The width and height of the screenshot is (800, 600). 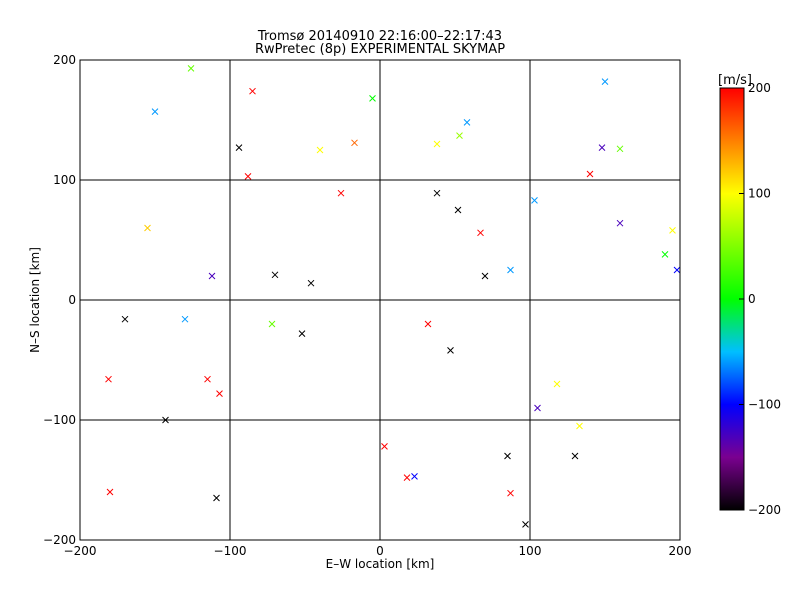 What do you see at coordinates (59, 420) in the screenshot?
I see `y-tick-label: −100` at bounding box center [59, 420].